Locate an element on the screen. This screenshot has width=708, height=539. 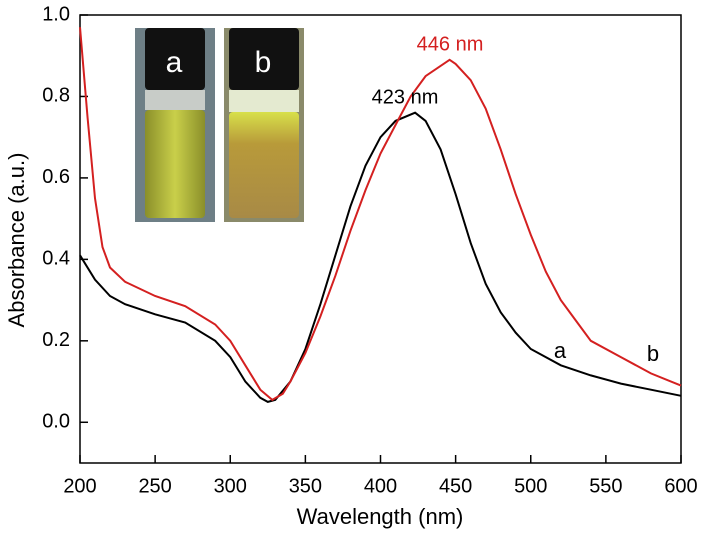
y-tick-label: 0.0 is located at coordinates (56, 422).